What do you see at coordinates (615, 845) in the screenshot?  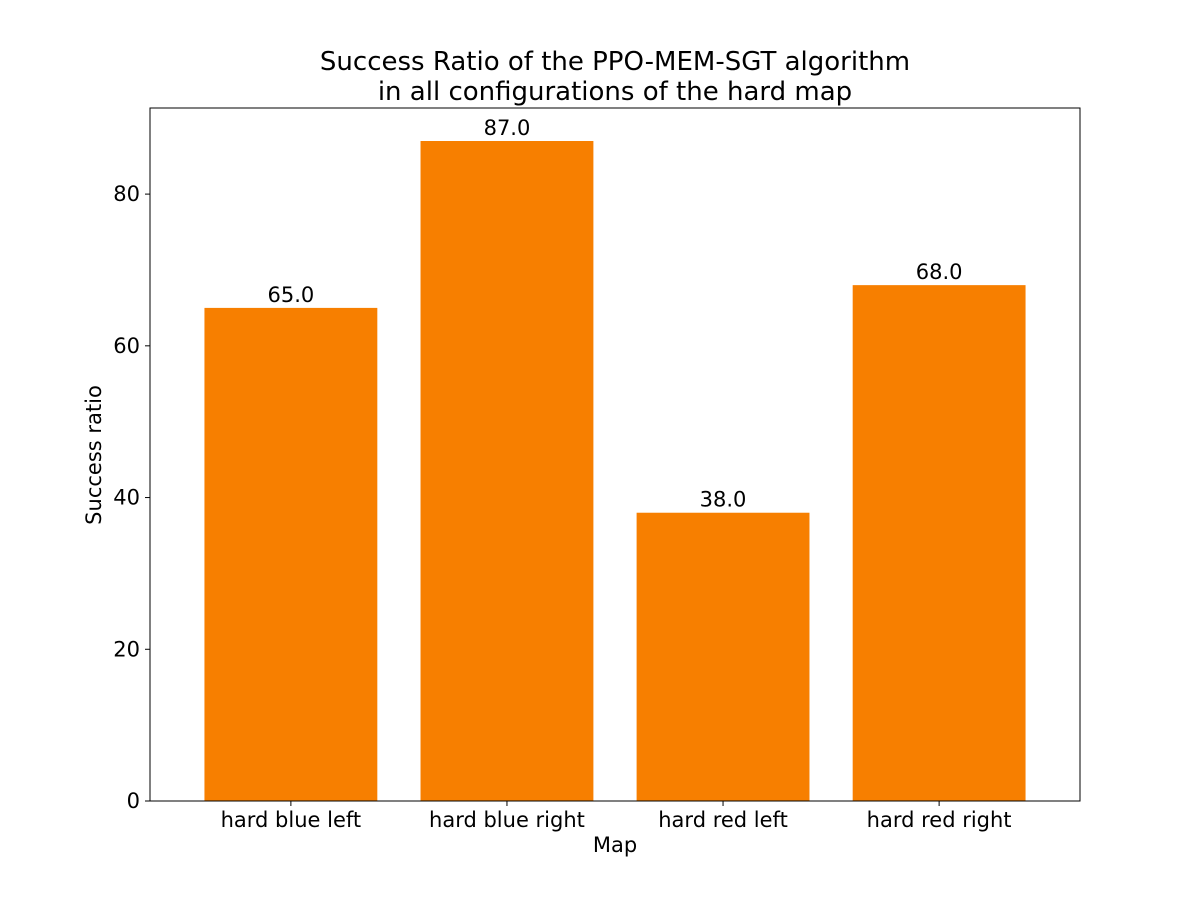 I see `x-axis-label: Map` at bounding box center [615, 845].